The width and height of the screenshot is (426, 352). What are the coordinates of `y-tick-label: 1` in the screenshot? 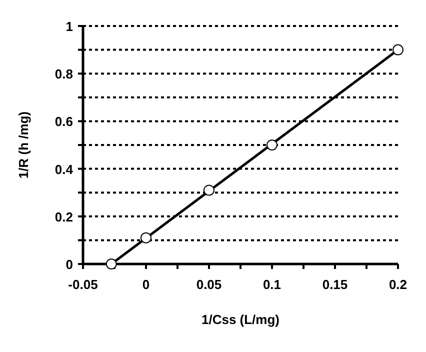 It's located at (69, 26).